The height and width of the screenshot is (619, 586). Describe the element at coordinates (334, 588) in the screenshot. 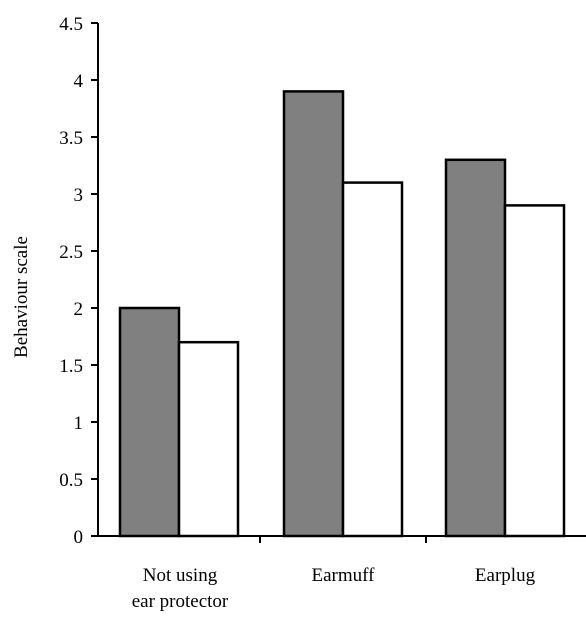

I see `category-labels: Not using ear protector Earmuff Earplug` at that location.